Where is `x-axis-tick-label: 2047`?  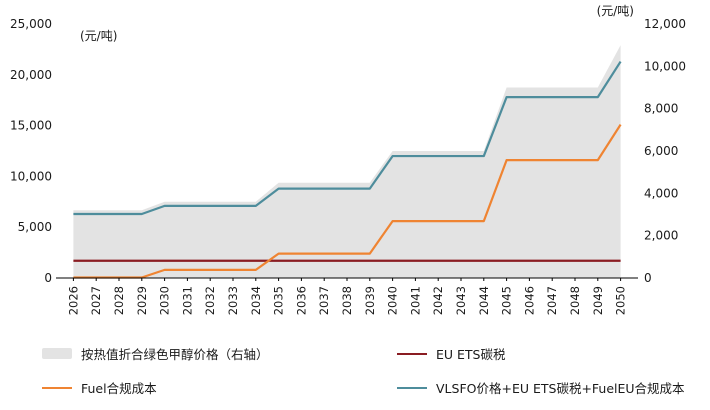
x-axis-tick-label: 2047 is located at coordinates (552, 300).